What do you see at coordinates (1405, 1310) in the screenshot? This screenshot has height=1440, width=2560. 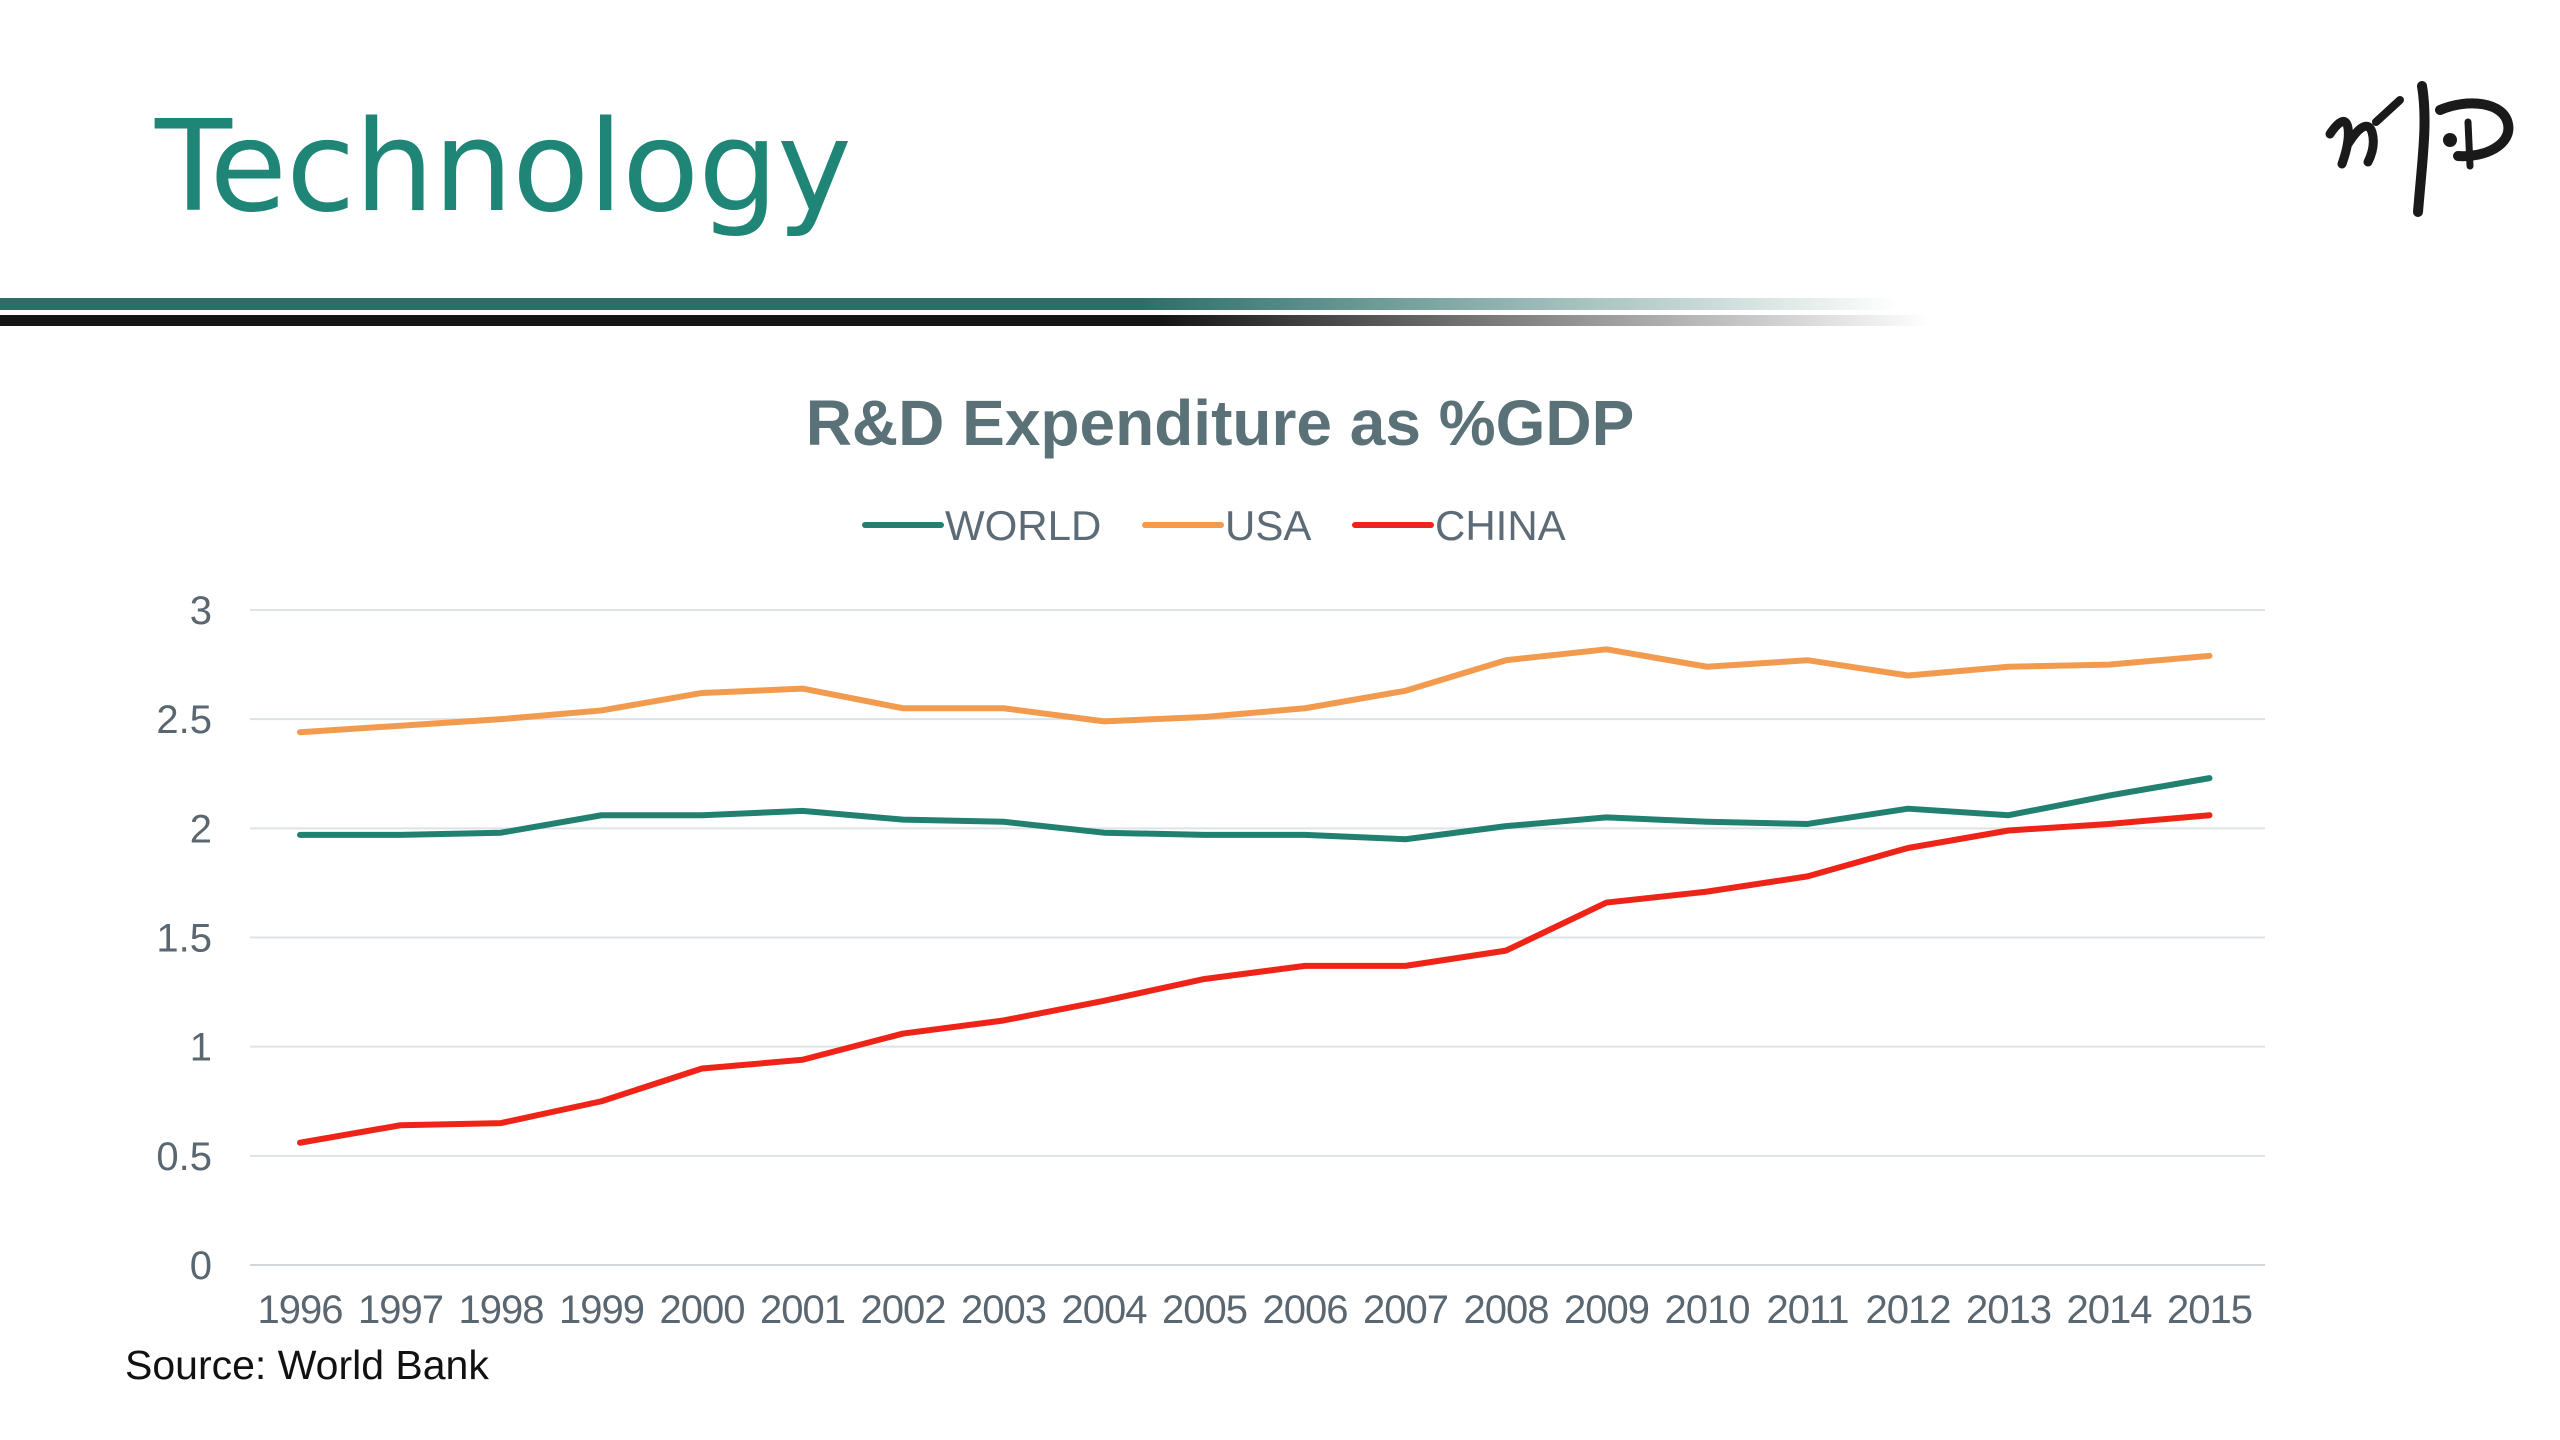 I see `x-tick-label: 2007` at bounding box center [1405, 1310].